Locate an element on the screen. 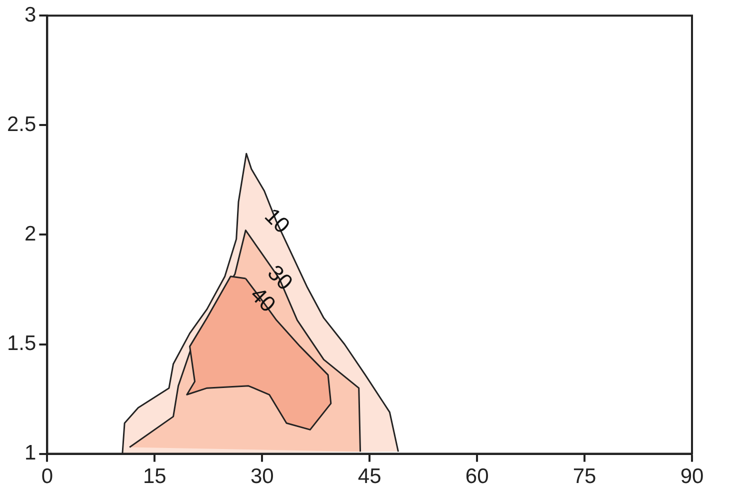 Image resolution: width=740 pixels, height=497 pixels. x-tick-label: 75 is located at coordinates (584, 476).